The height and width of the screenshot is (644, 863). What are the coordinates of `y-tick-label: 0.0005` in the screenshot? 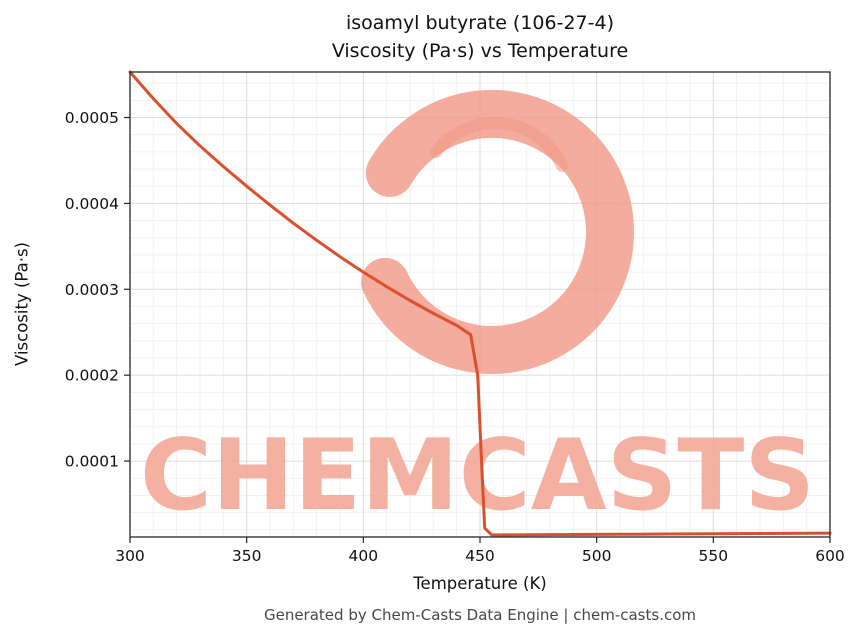 It's located at (92, 118).